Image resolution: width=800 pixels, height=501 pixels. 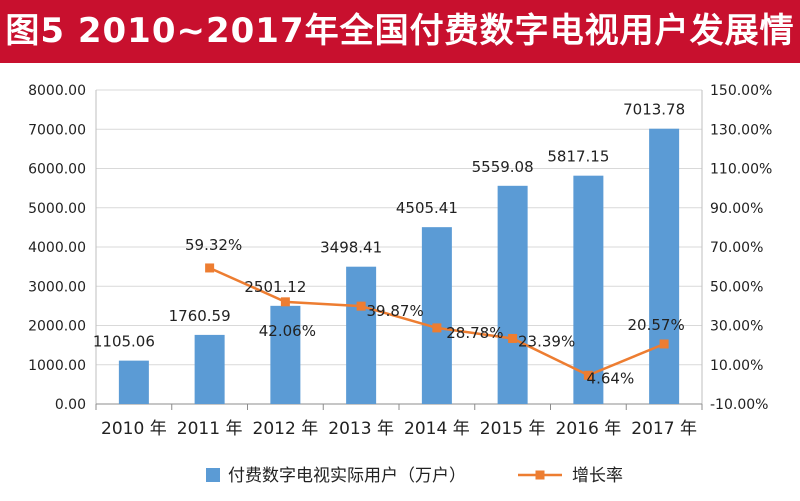 I want to click on bar-data-label: 3498.41, so click(x=351, y=248).